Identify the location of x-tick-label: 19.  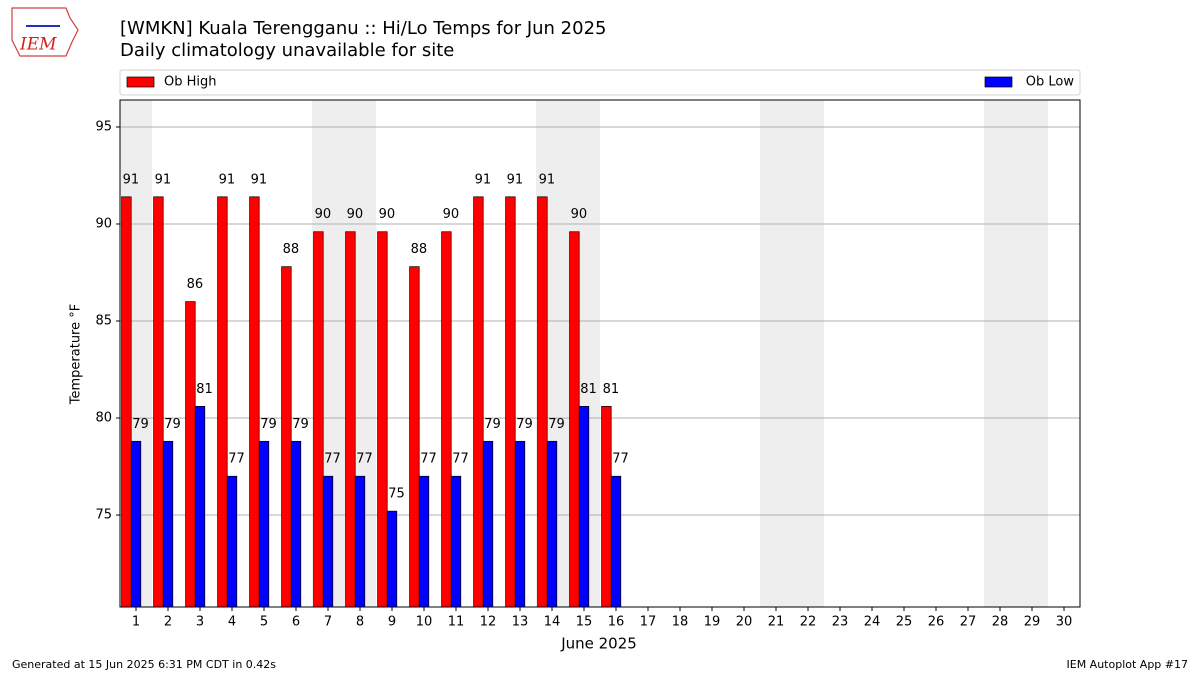
(712, 622).